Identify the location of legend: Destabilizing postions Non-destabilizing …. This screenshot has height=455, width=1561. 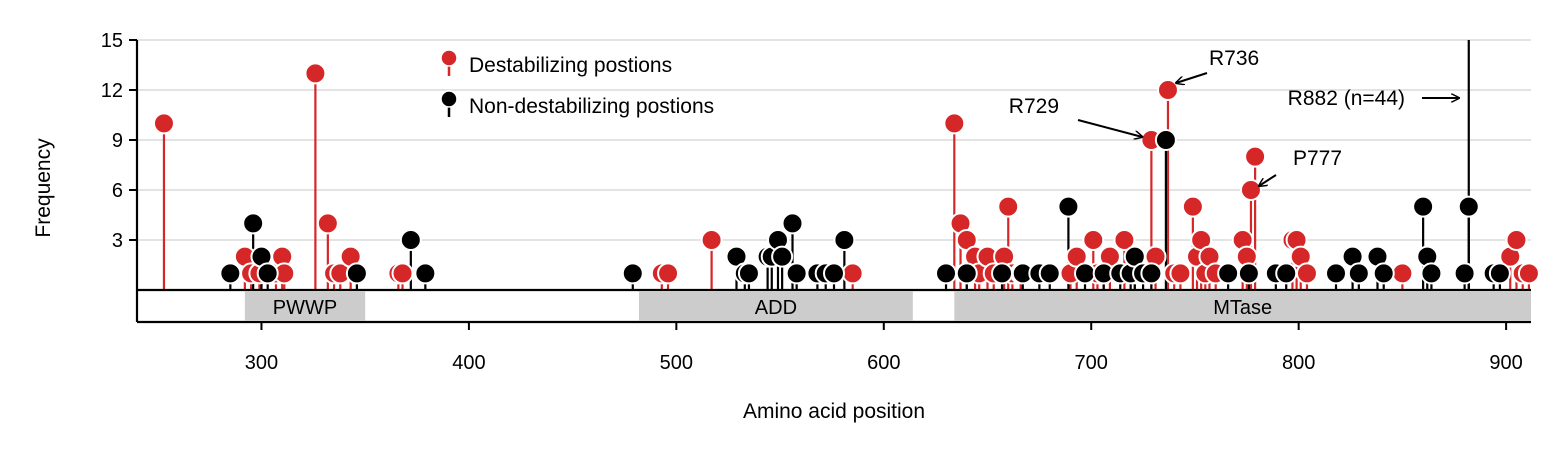
(577, 83).